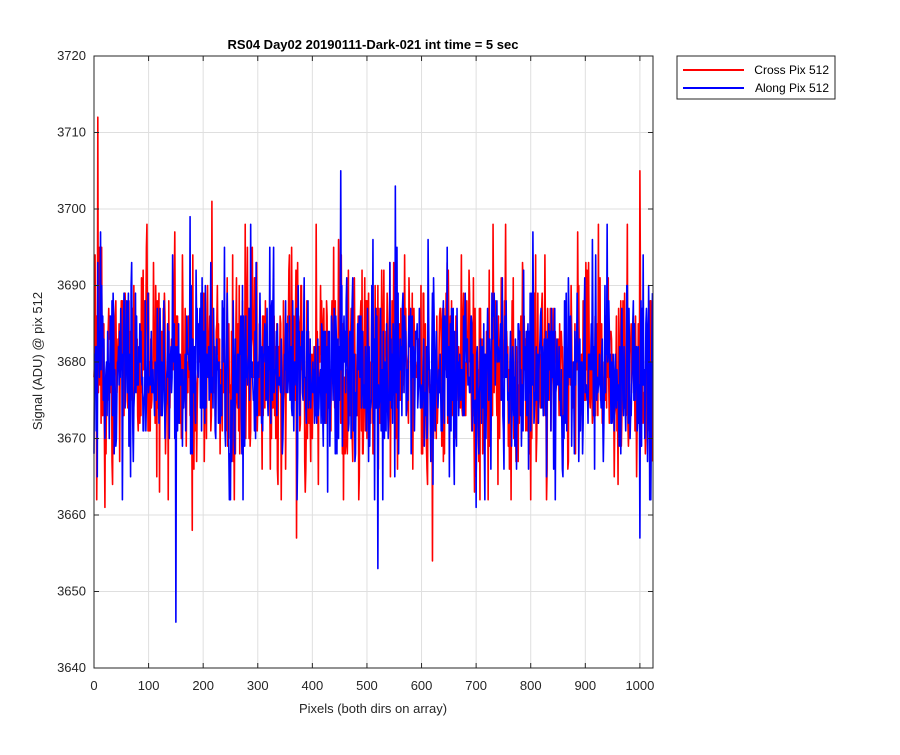 The height and width of the screenshot is (755, 900). What do you see at coordinates (71, 132) in the screenshot?
I see `y-tick-label: 3710` at bounding box center [71, 132].